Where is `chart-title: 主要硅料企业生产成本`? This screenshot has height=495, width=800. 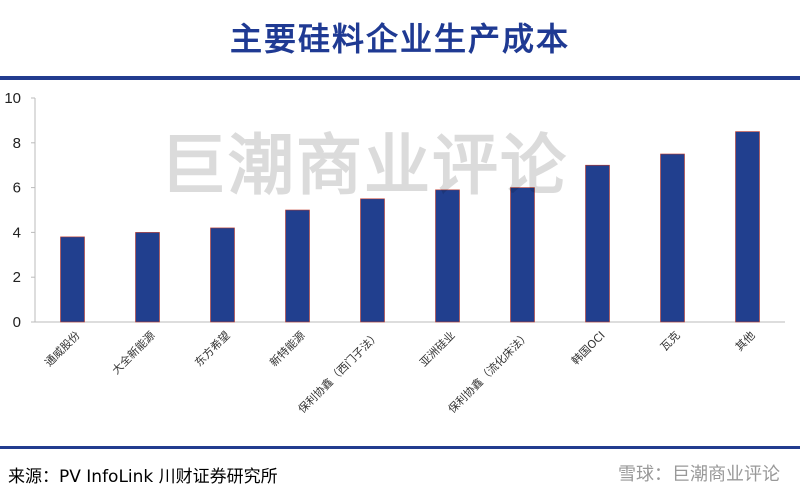 chart-title: 主要硅料企业生产成本 is located at coordinates (399, 39).